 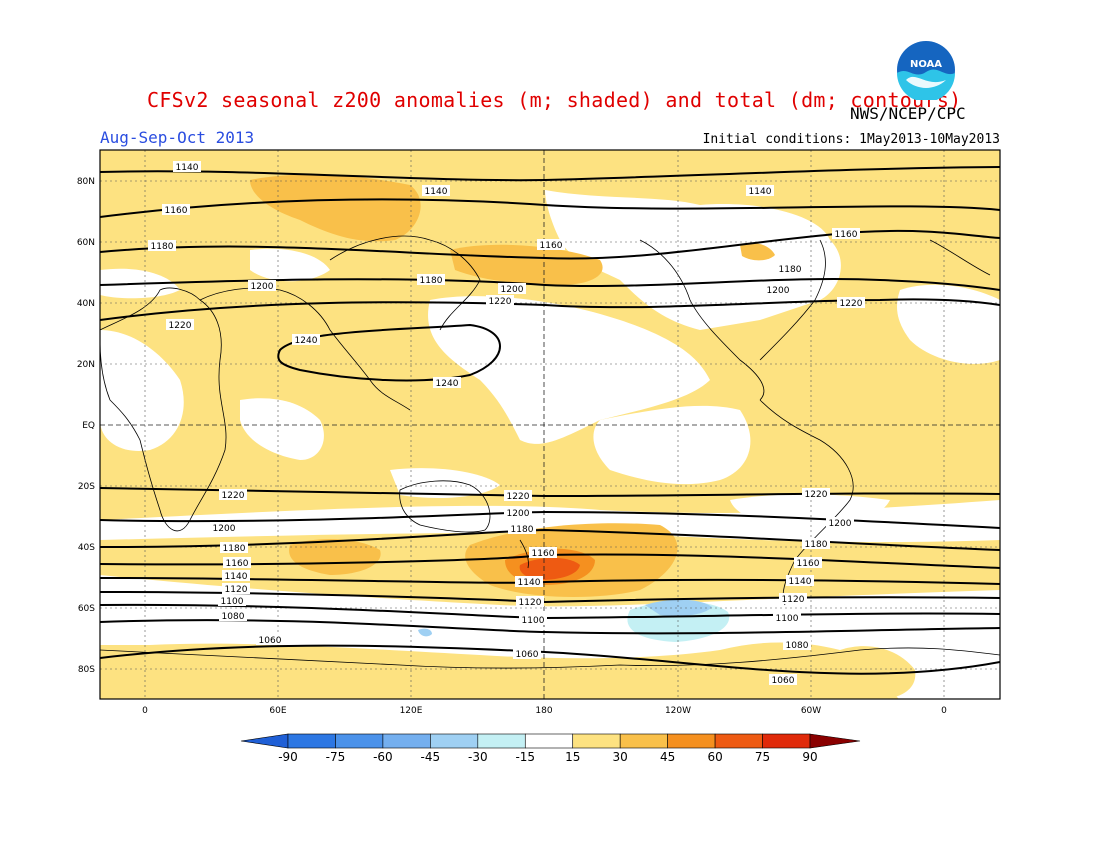 What do you see at coordinates (533, 621) in the screenshot?
I see `contour-value: 1100` at bounding box center [533, 621].